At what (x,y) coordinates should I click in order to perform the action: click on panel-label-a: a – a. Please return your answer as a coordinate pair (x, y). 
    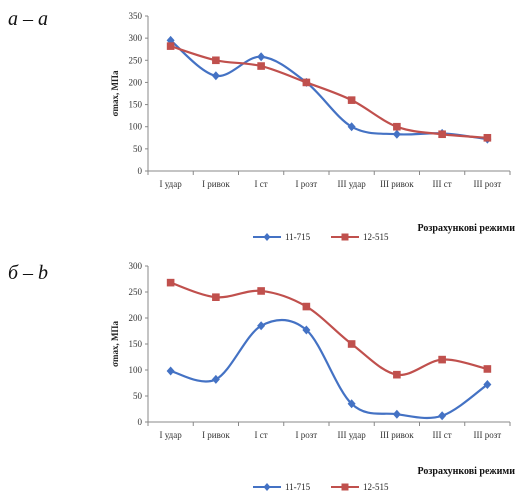
    Looking at the image, I should click on (28, 19).